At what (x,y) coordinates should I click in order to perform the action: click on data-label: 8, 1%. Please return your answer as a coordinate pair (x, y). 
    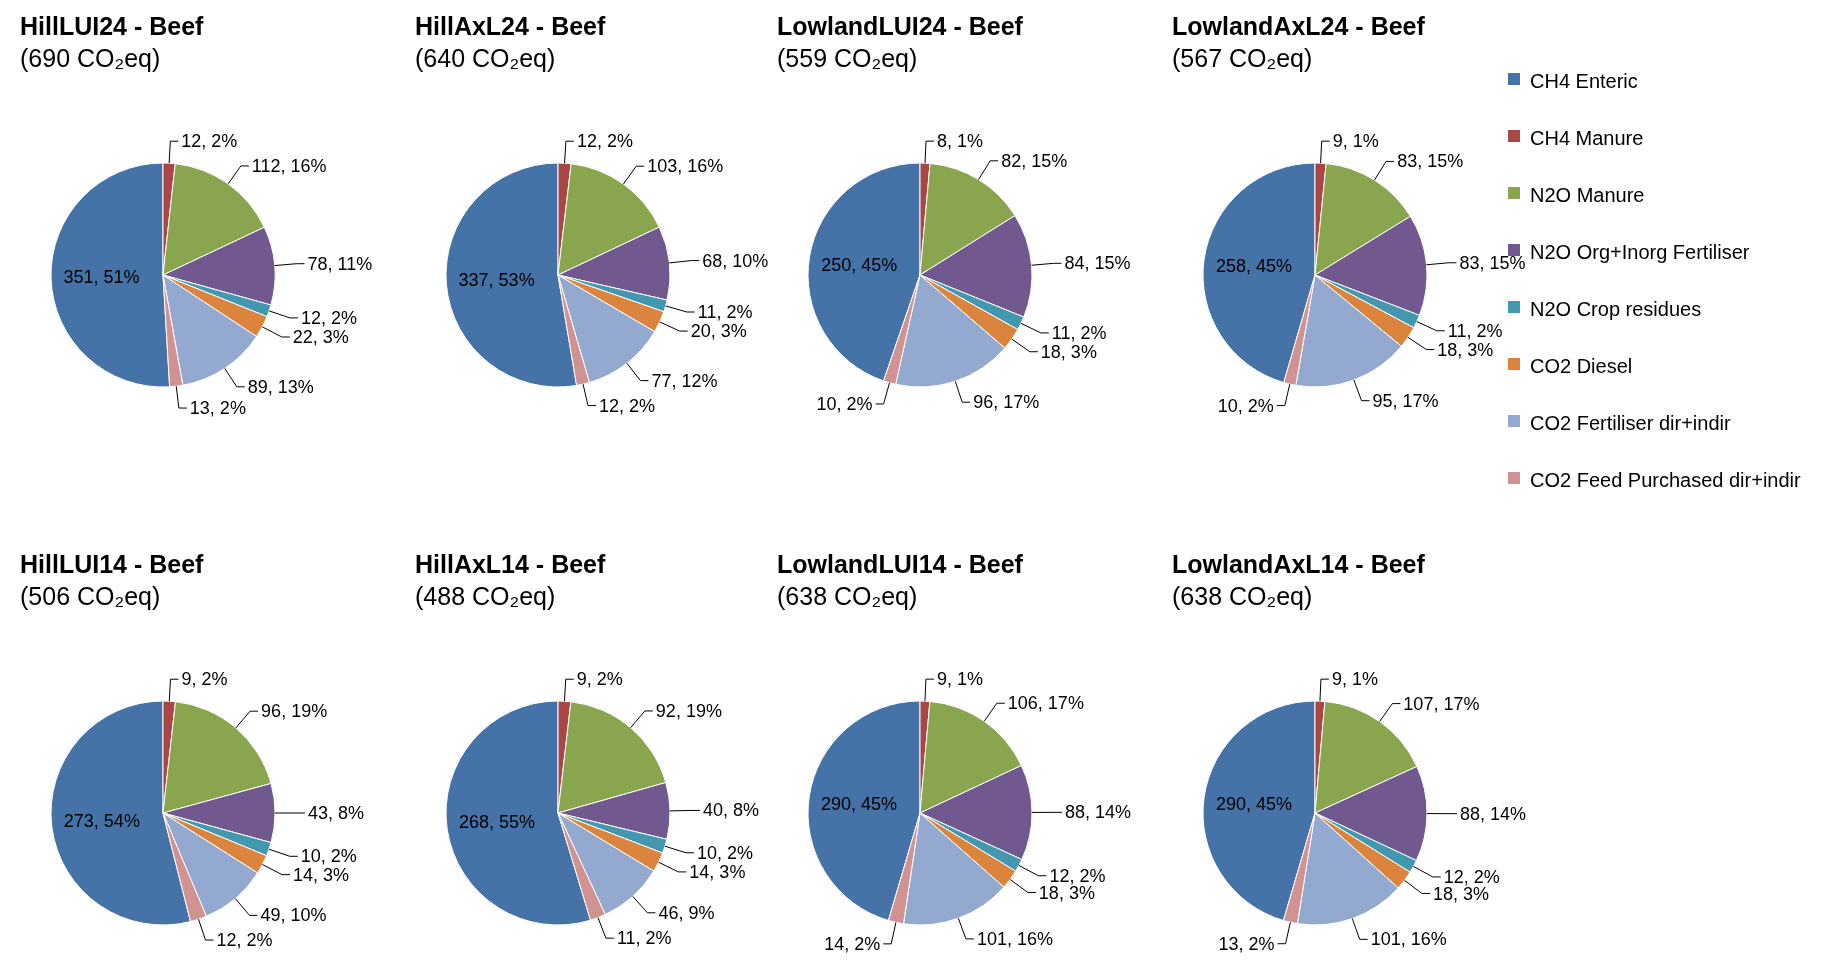
    Looking at the image, I should click on (960, 141).